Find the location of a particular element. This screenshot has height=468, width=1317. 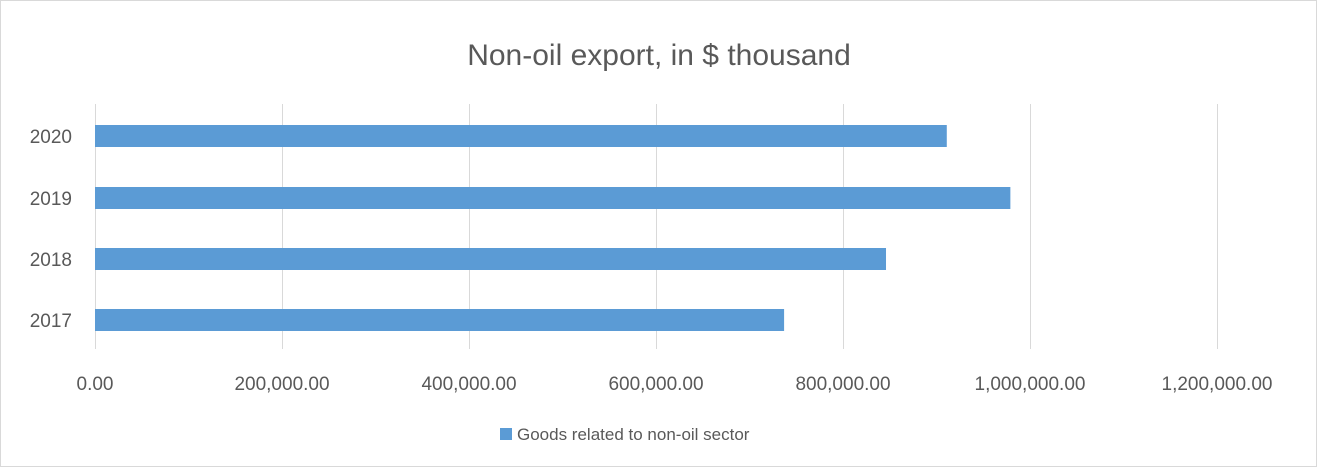

bar-2017 is located at coordinates (440, 320).